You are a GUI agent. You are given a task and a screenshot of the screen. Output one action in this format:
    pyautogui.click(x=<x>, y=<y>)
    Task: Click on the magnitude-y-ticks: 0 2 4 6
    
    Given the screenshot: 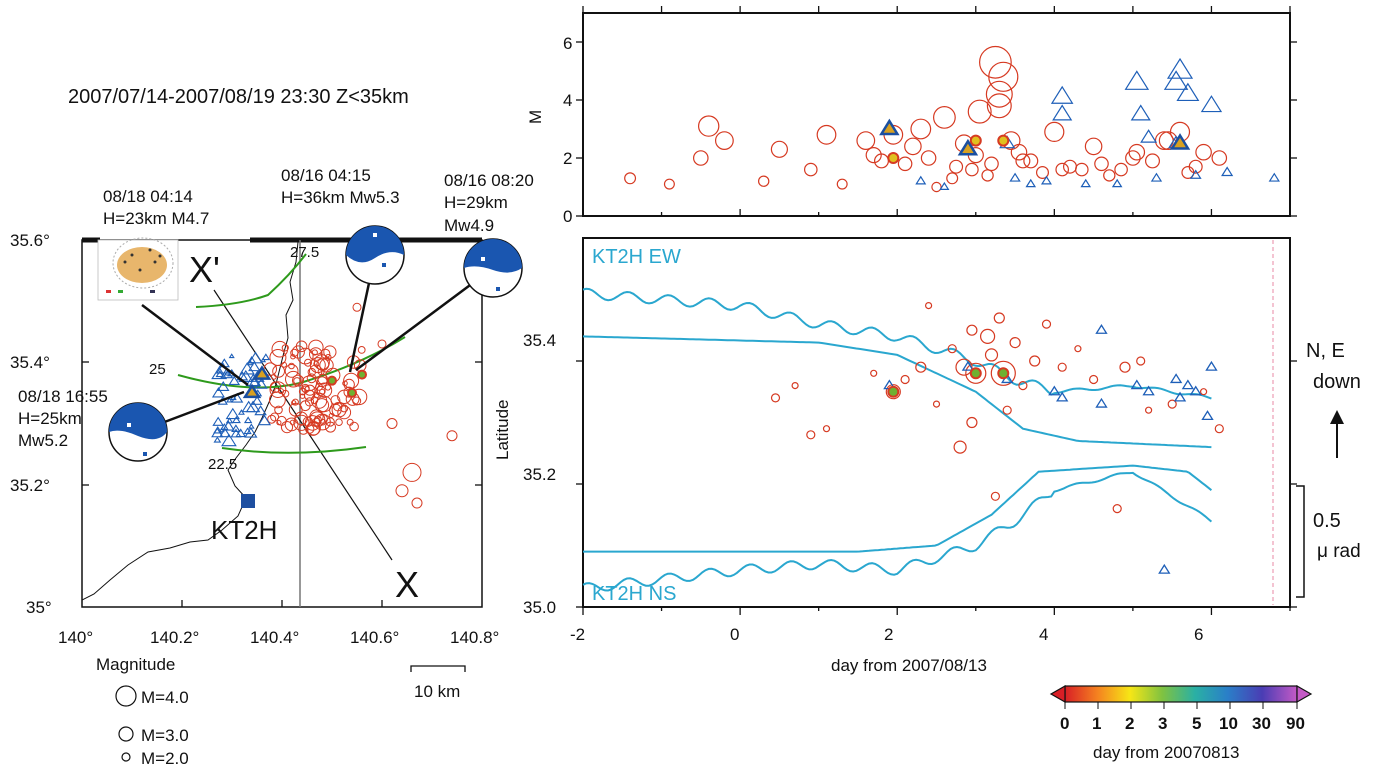 What is the action you would take?
    pyautogui.click(x=567, y=130)
    